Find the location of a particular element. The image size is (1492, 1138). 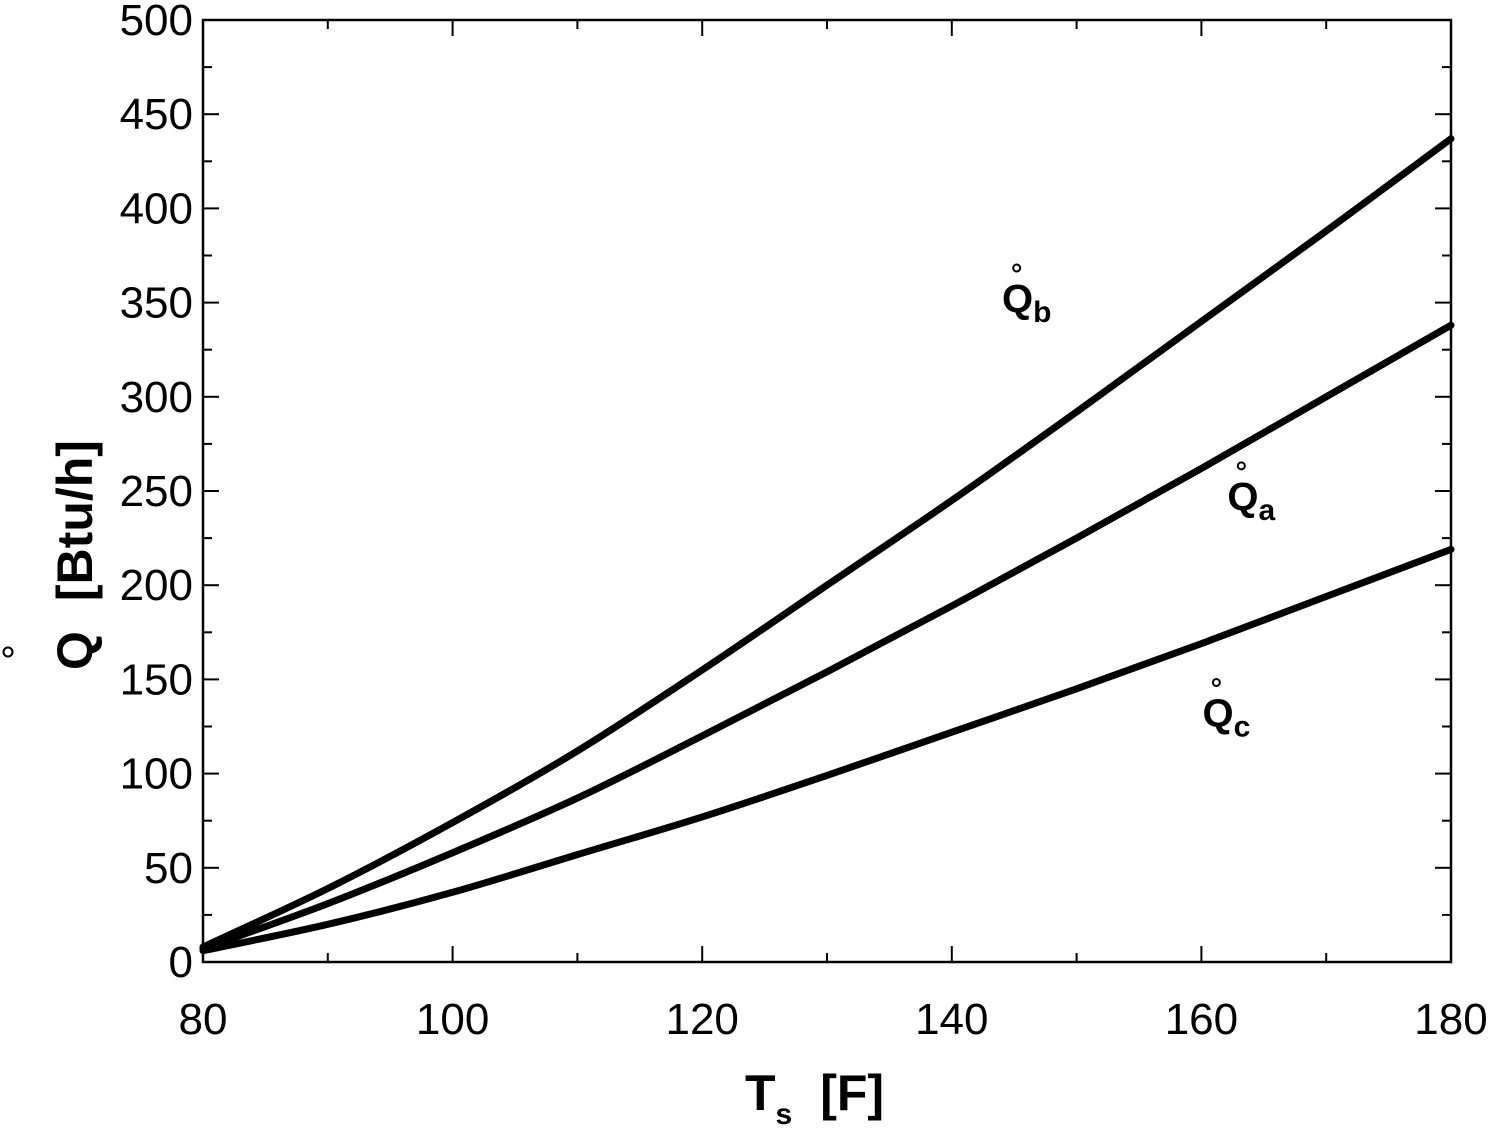

x-axis-label-unit: [F] is located at coordinates (852, 1093).